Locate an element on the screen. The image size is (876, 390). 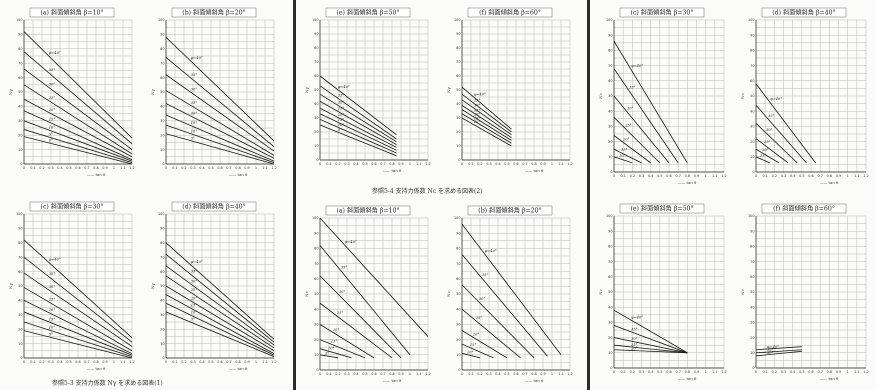
grid-b2 is located at coordinates (516, 294).